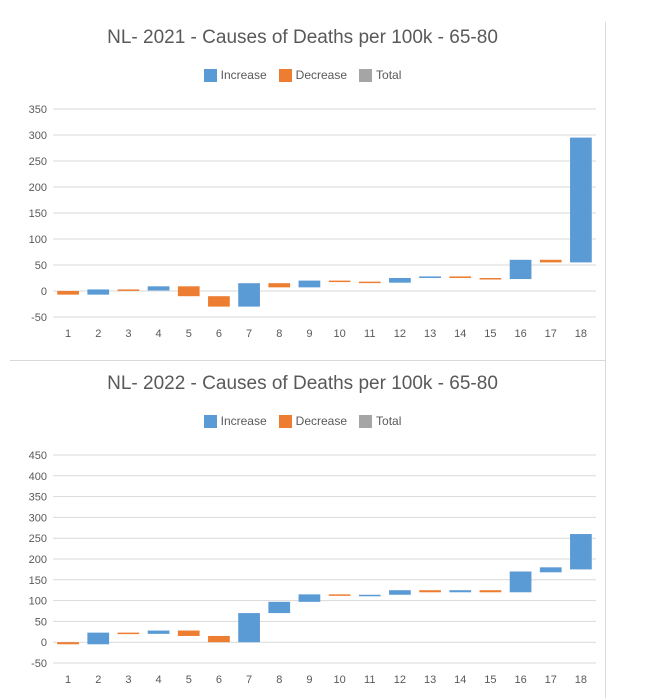  Describe the element at coordinates (369, 334) in the screenshot. I see `x-tick-label: 11` at that location.